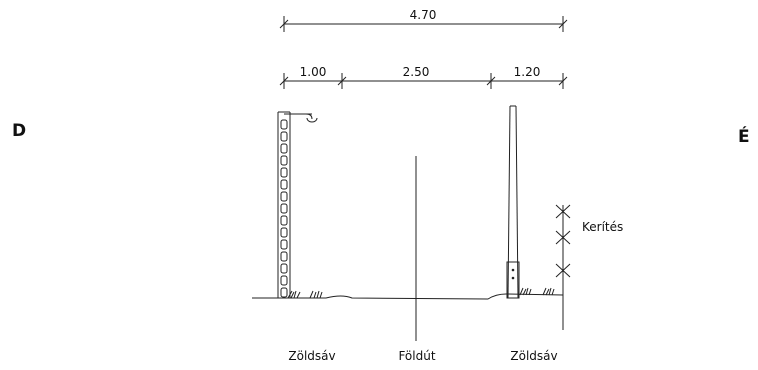 This screenshot has width=758, height=370. I want to click on direction-right: É, so click(744, 136).